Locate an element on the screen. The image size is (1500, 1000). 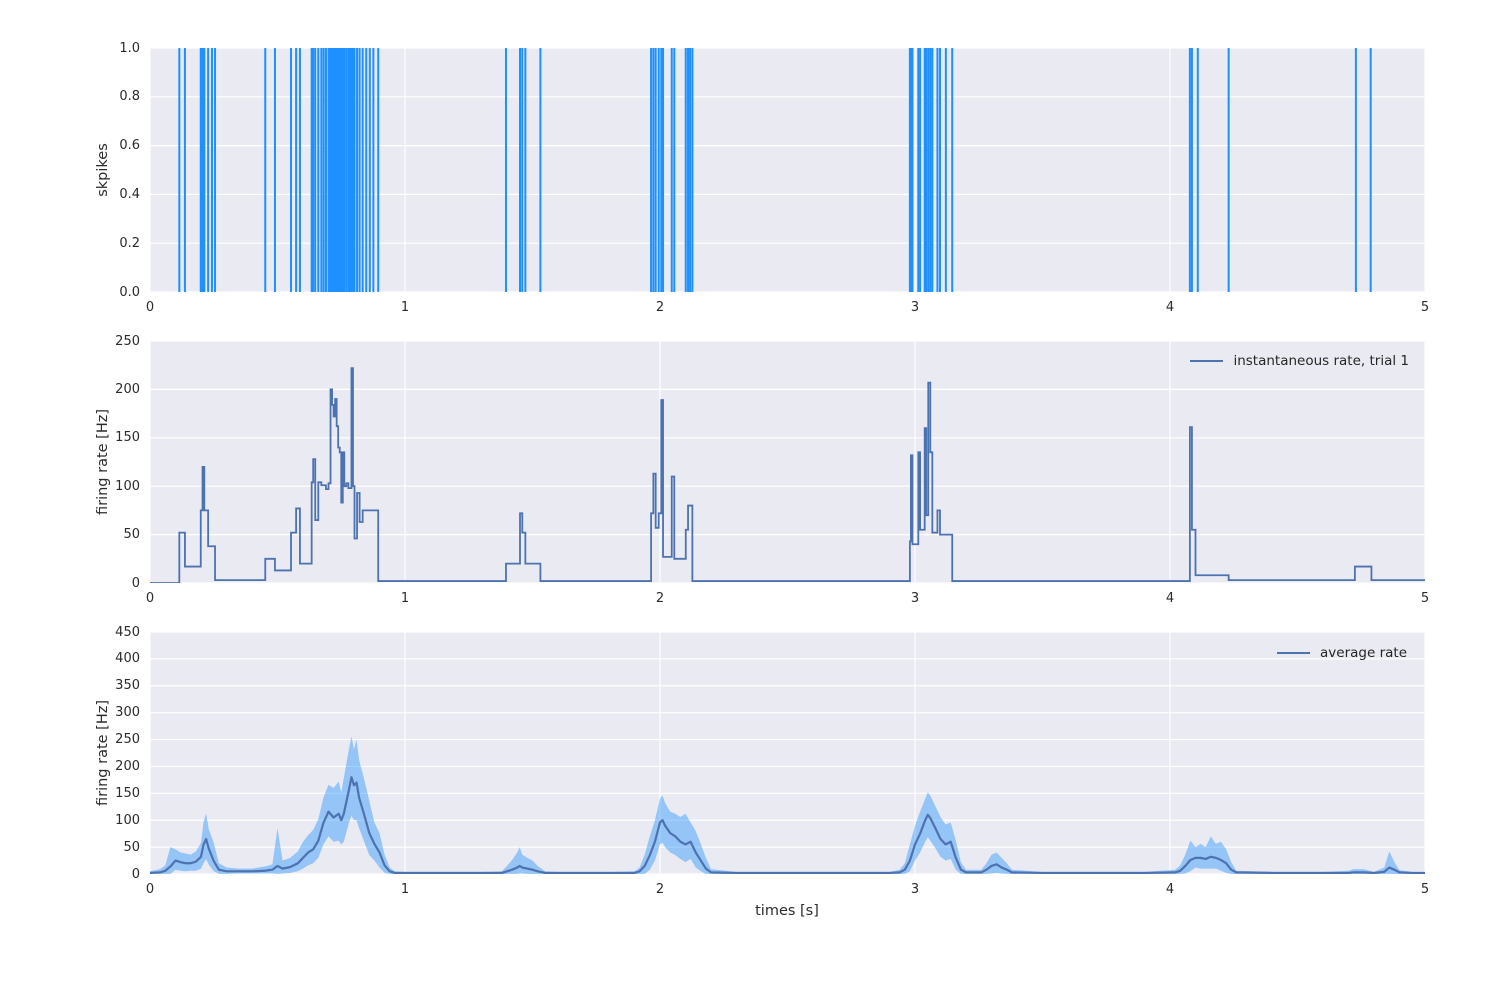
legend-label-instantaneous-rate: instantaneous rate, trial 1 is located at coordinates (1321, 361).